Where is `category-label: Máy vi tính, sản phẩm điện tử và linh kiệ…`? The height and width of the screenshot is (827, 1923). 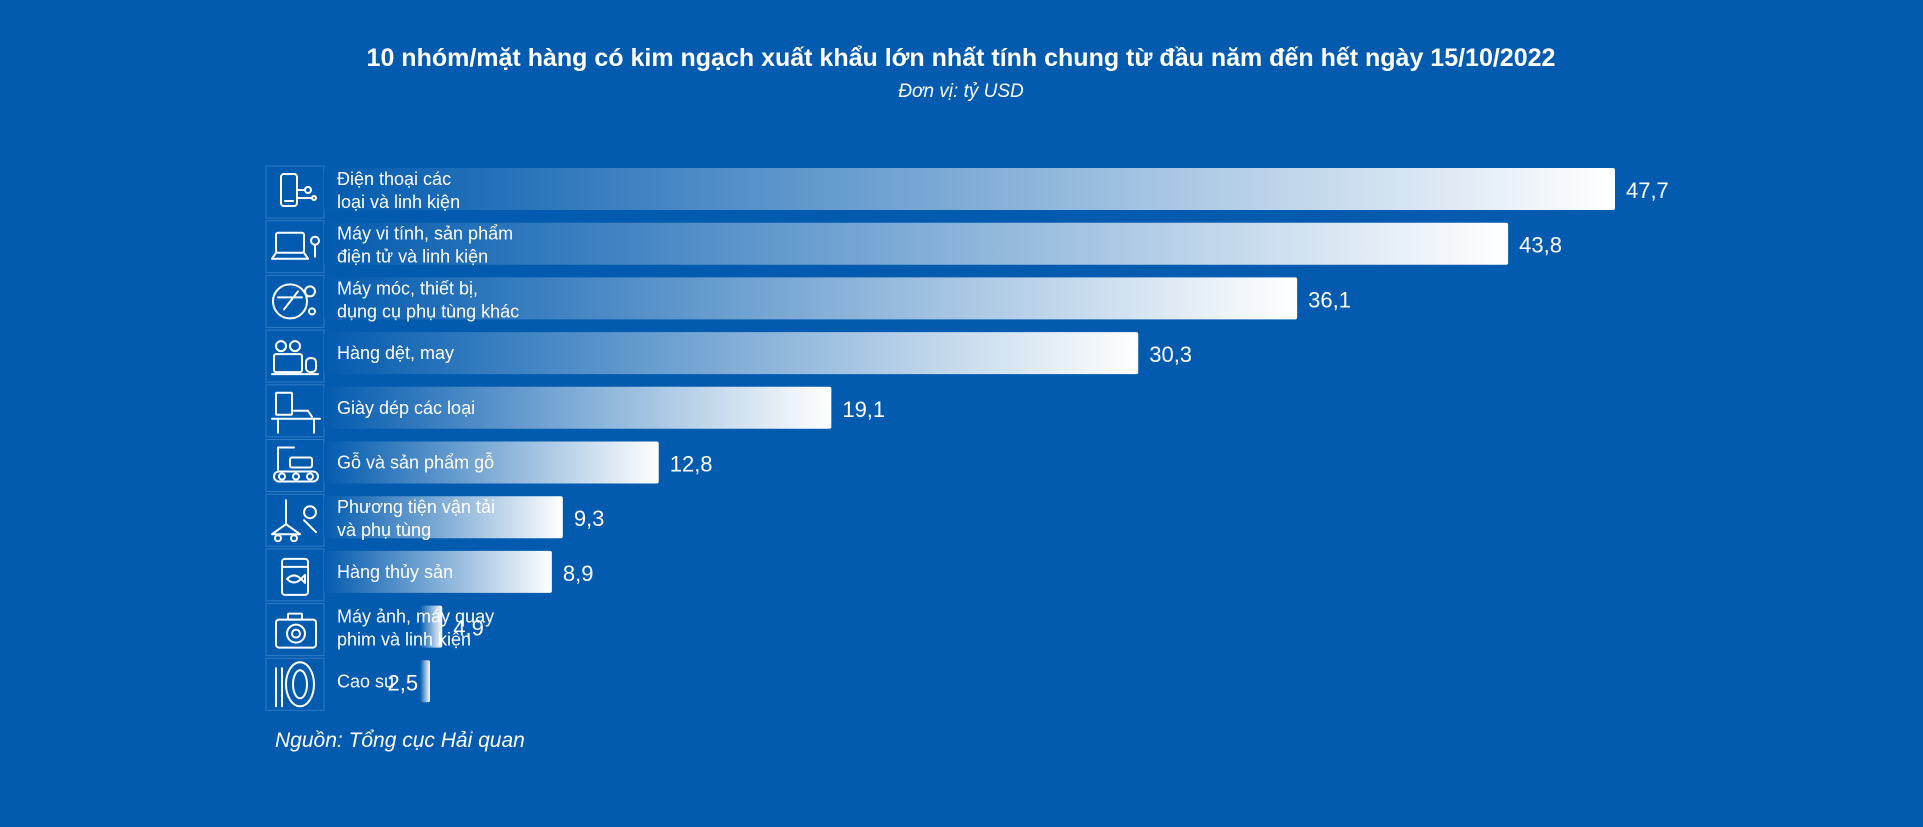 category-label: Máy vi tính, sản phẩm điện tử và linh kiệ… is located at coordinates (425, 245).